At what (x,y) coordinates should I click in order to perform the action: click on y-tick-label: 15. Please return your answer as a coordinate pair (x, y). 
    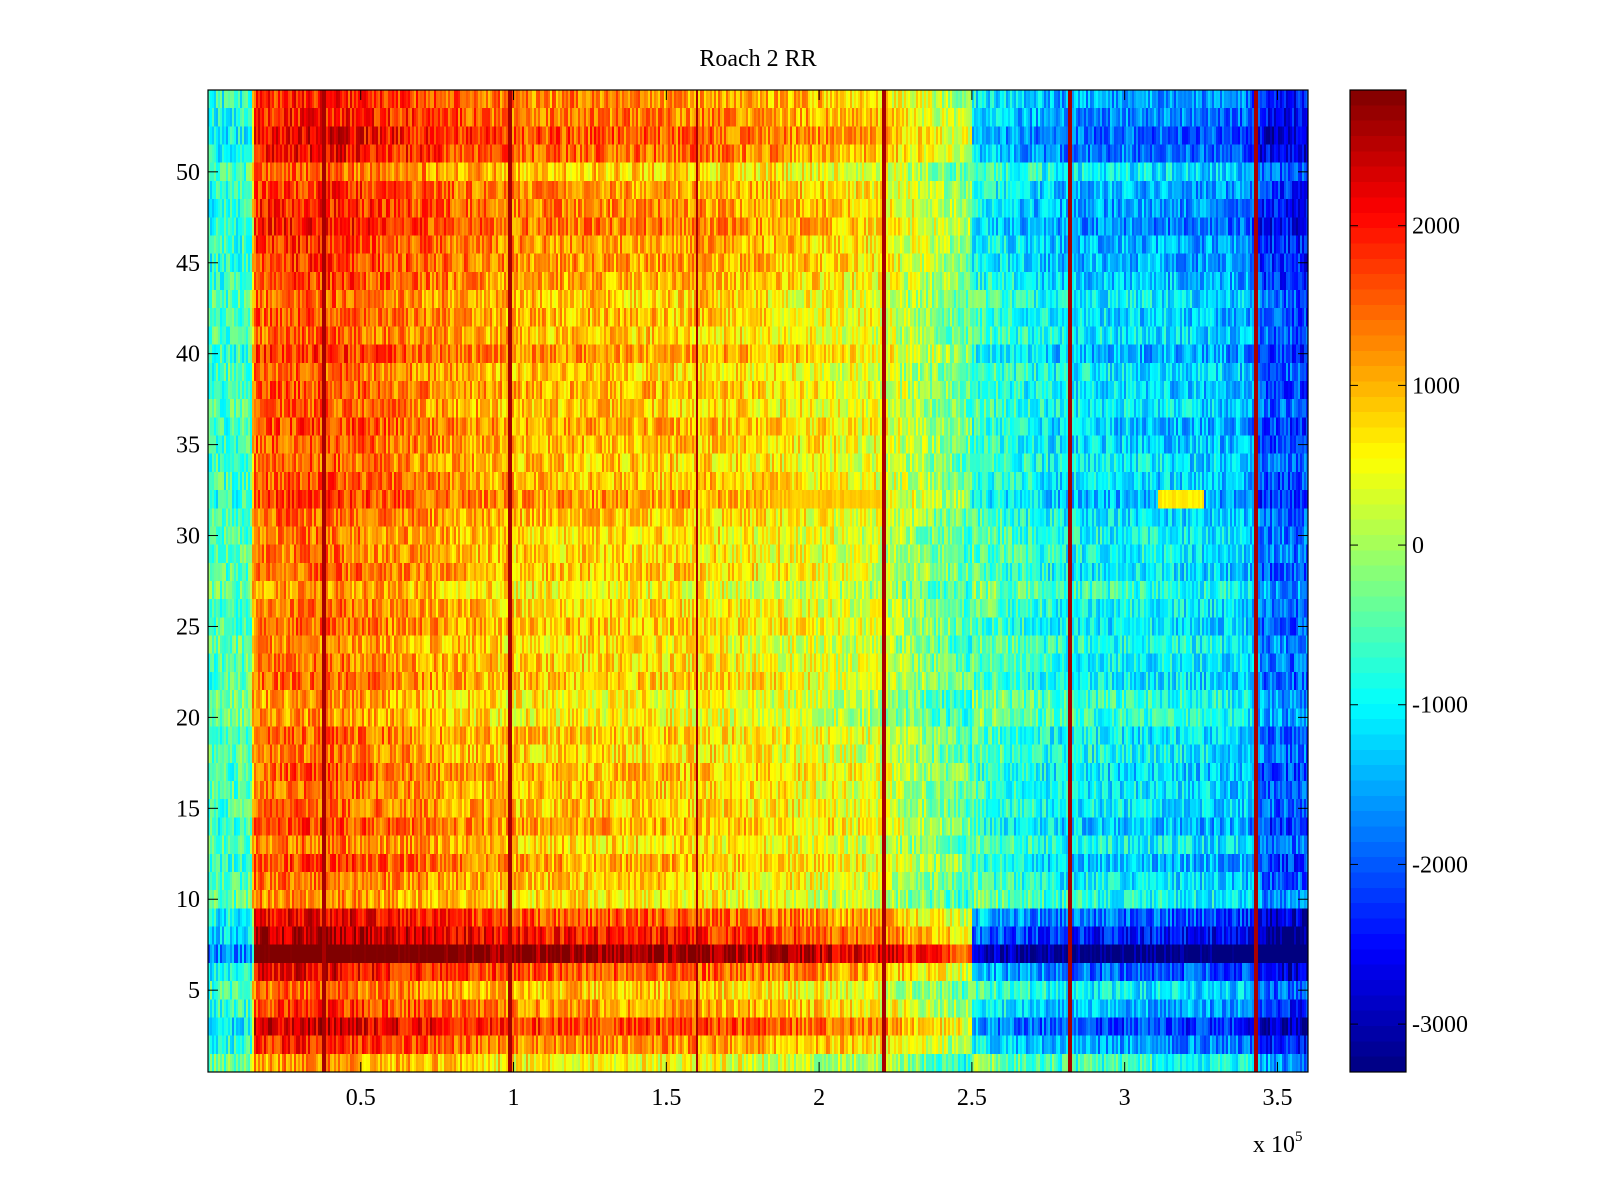
    Looking at the image, I should click on (188, 809).